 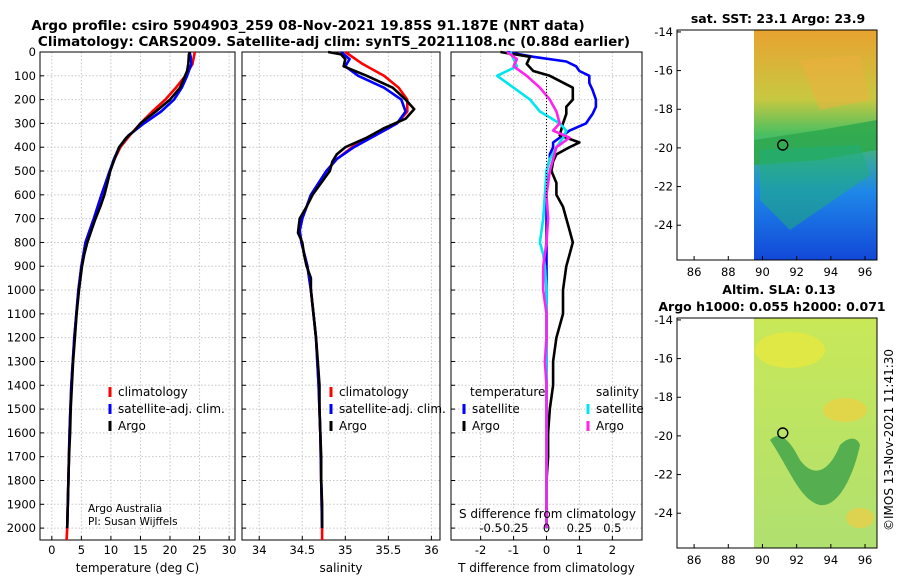 What do you see at coordinates (546, 568) in the screenshot?
I see `x-axis-label: T difference from climatology` at bounding box center [546, 568].